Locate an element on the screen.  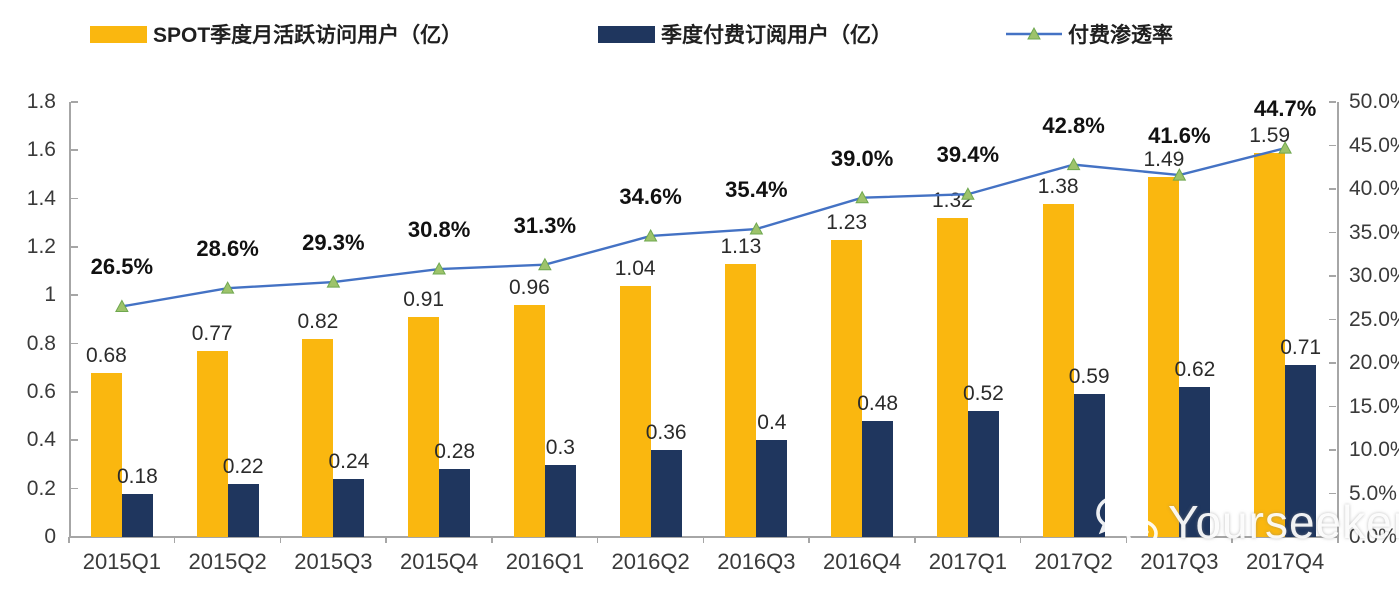
bar-label-subs: 0.59 is located at coordinates (1089, 377).